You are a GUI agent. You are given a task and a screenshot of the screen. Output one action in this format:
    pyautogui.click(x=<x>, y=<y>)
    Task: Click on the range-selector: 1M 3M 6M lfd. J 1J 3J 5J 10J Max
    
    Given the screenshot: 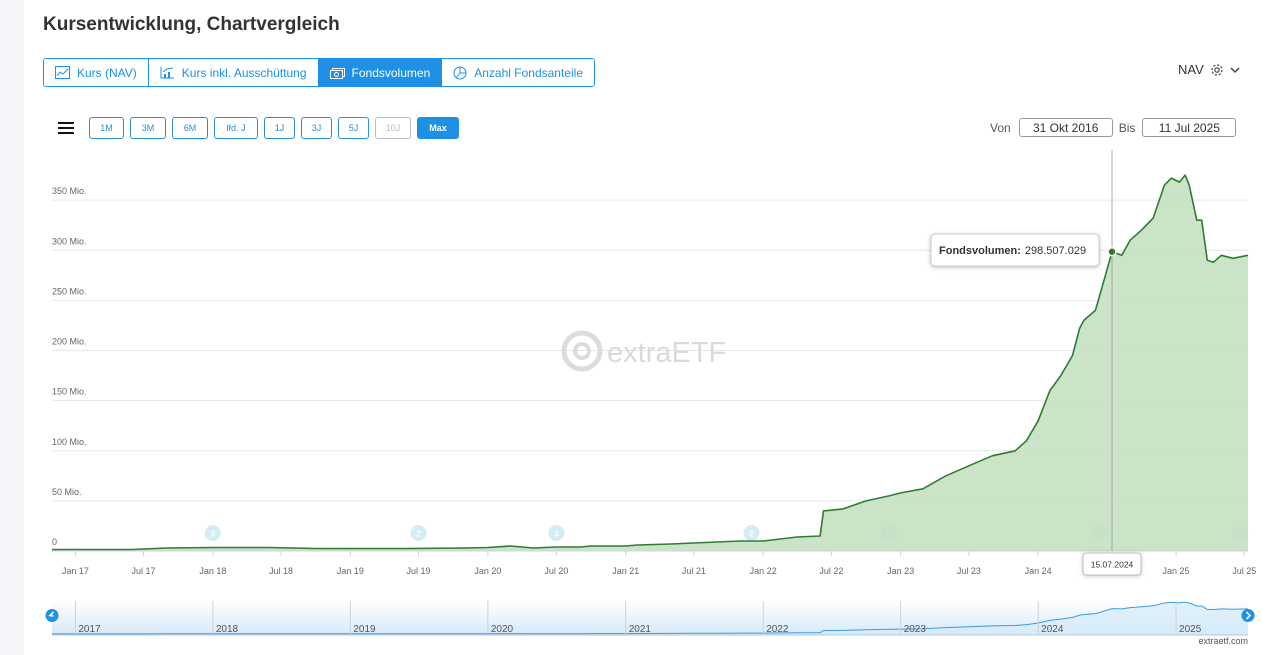 What is the action you would take?
    pyautogui.click(x=274, y=128)
    